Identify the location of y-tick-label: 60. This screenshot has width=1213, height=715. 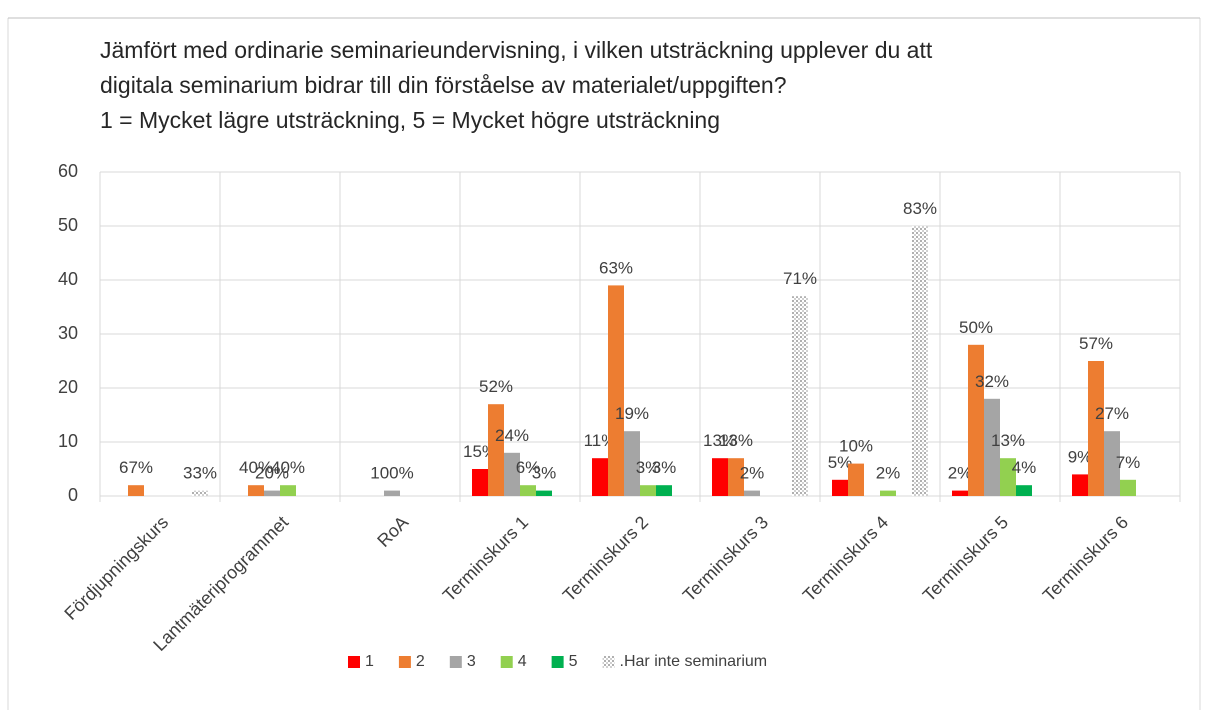
(68, 171).